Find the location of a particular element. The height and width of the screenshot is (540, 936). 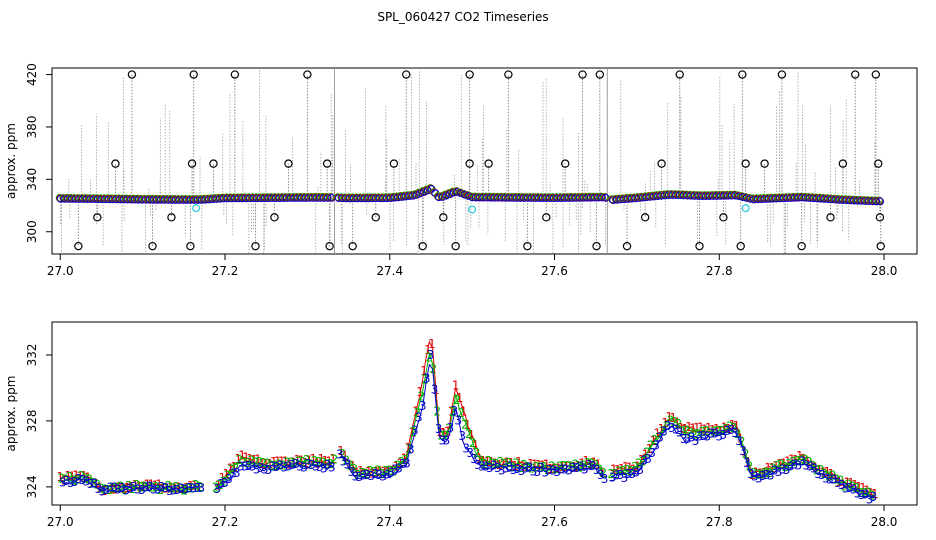

top-y-tick-label: 420 is located at coordinates (32, 74).